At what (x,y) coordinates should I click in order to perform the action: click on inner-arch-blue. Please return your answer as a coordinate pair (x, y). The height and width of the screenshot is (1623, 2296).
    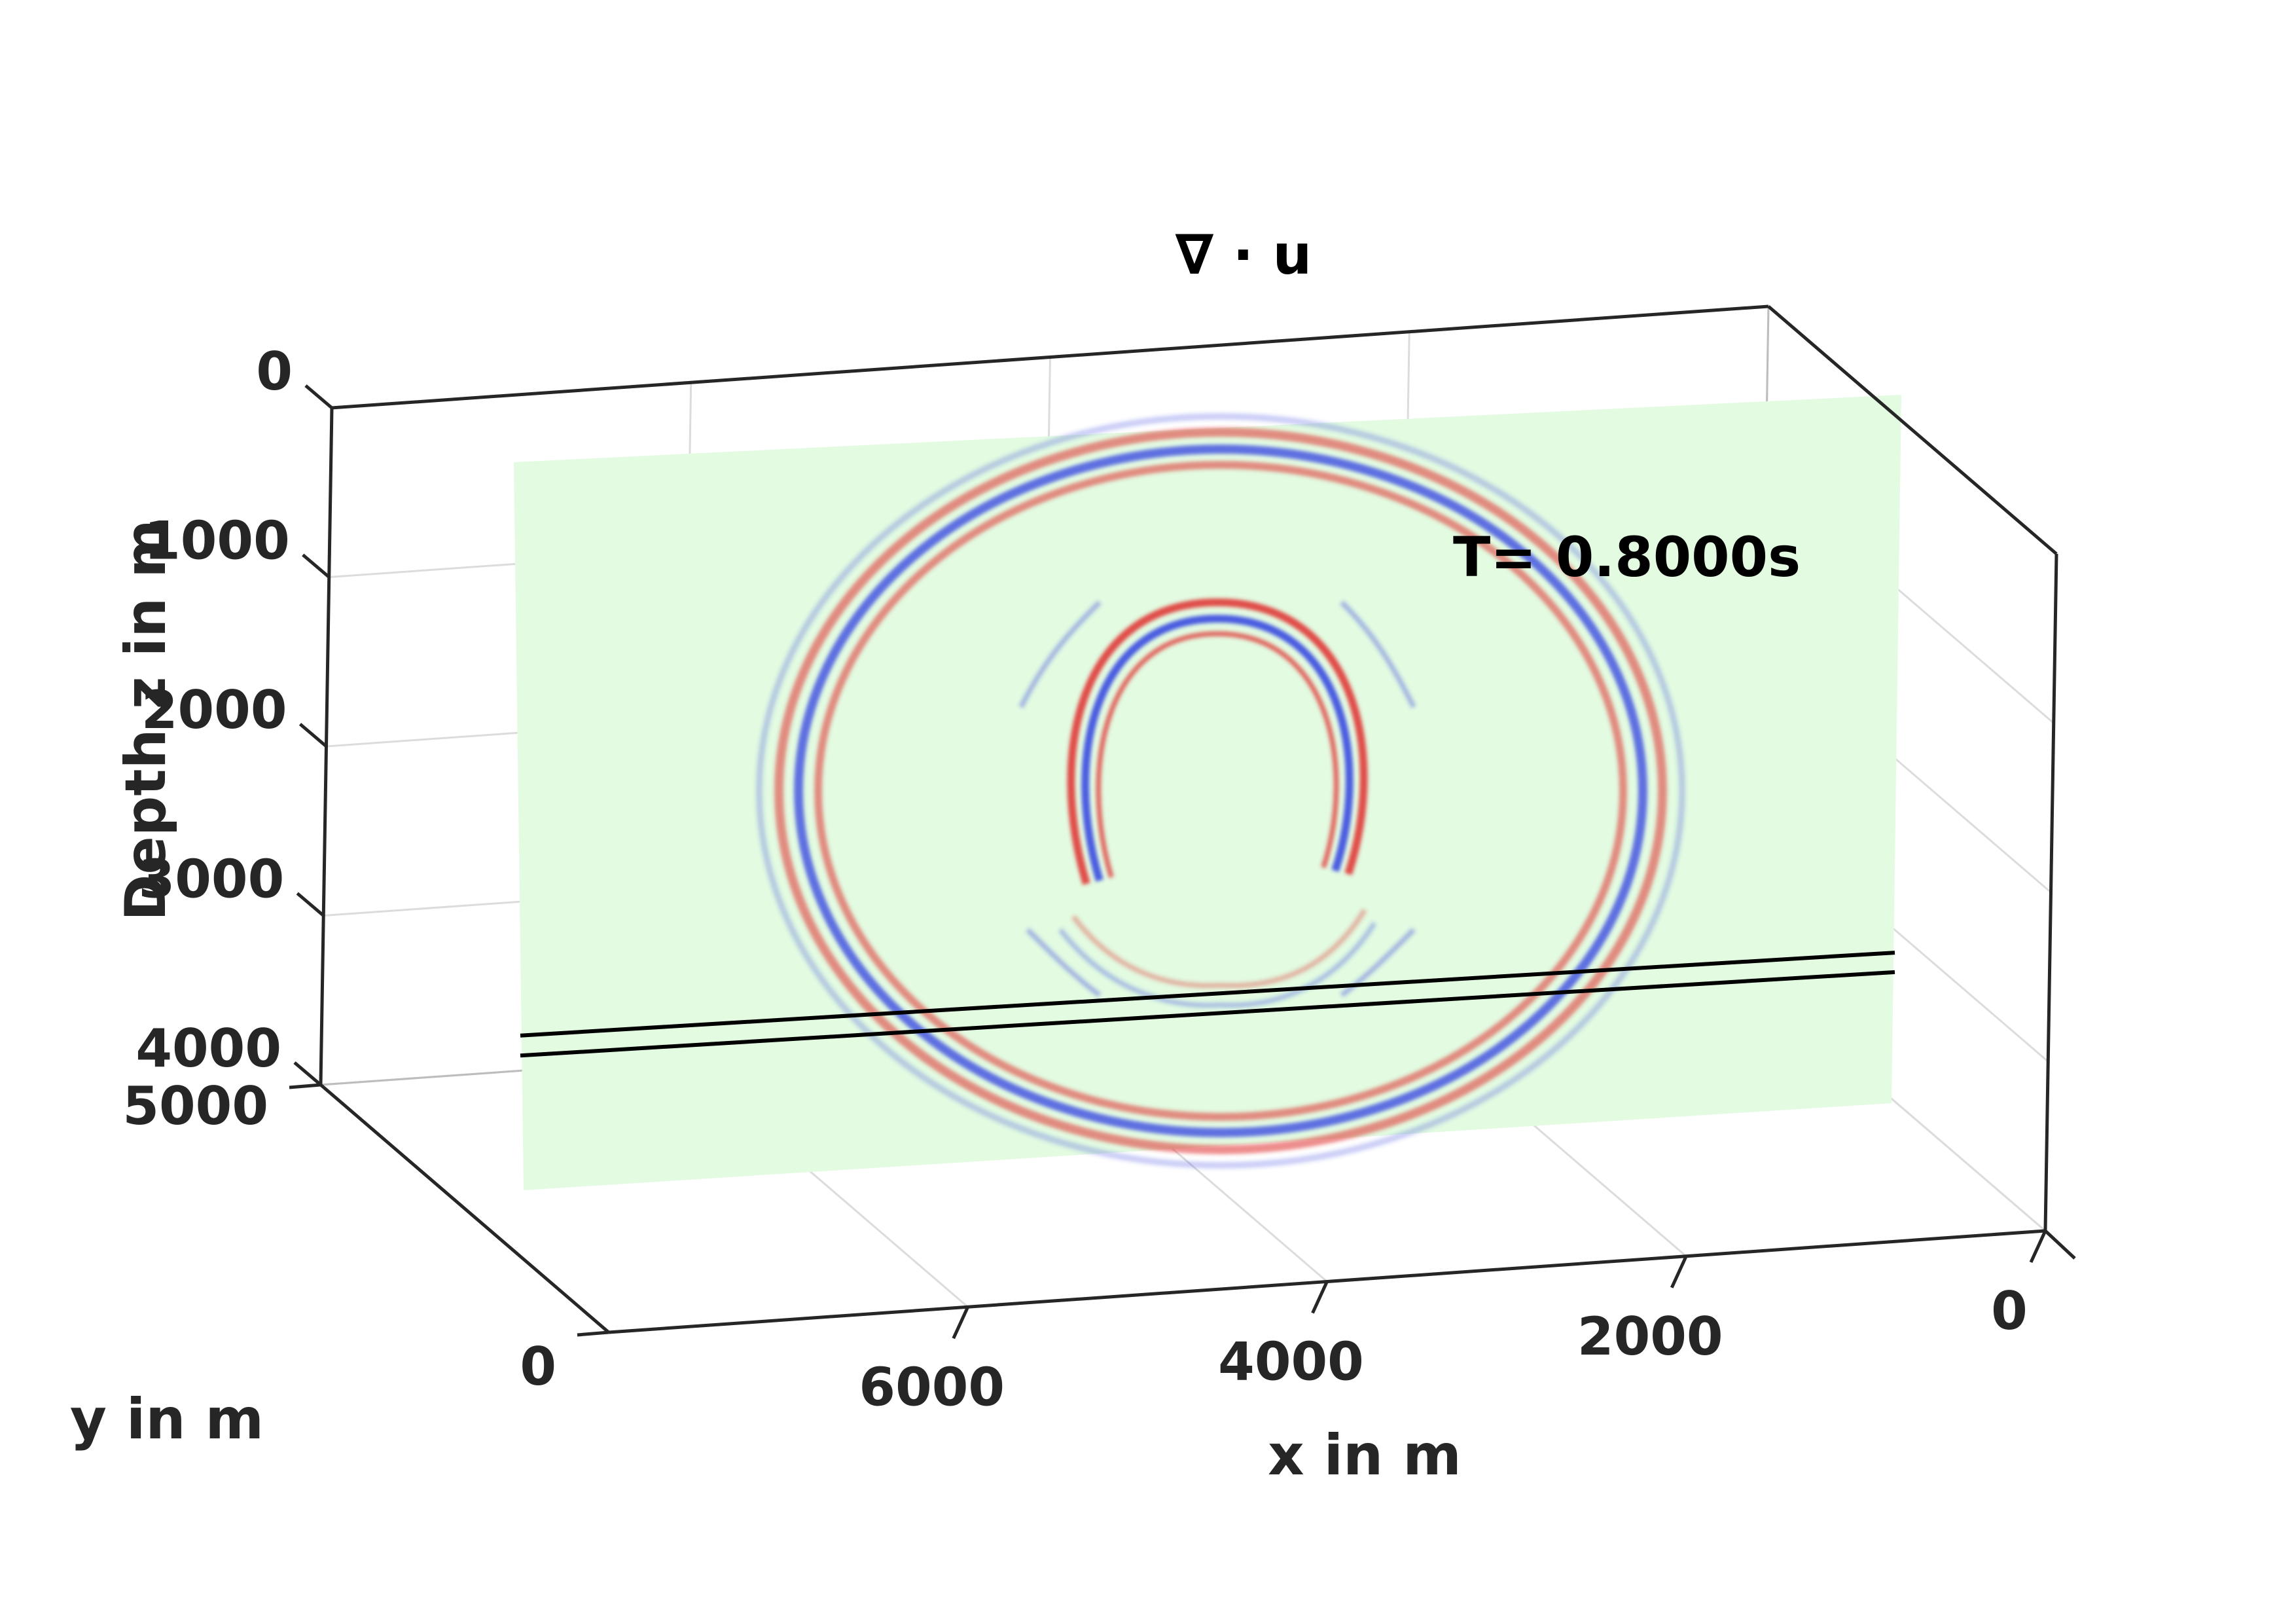
    Looking at the image, I should click on (1217, 748).